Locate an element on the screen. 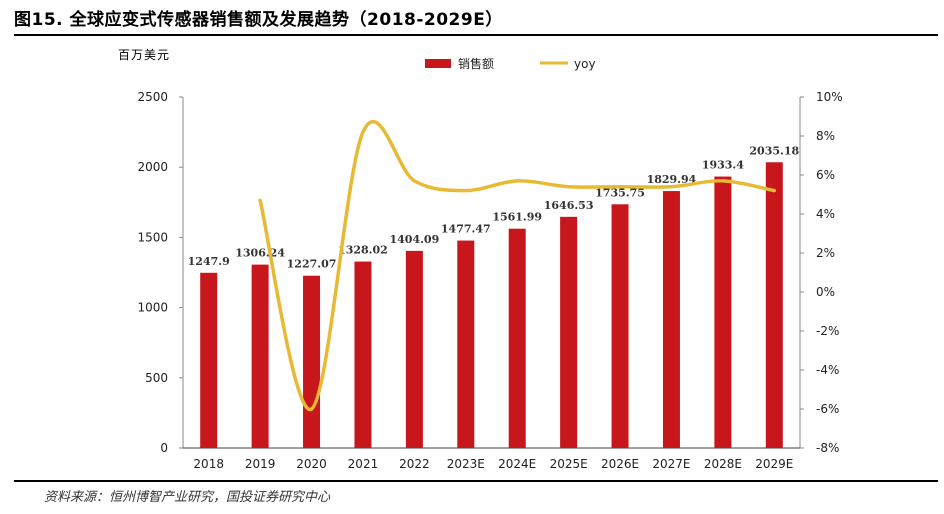  left-tick-label: 2500 is located at coordinates (152, 97).